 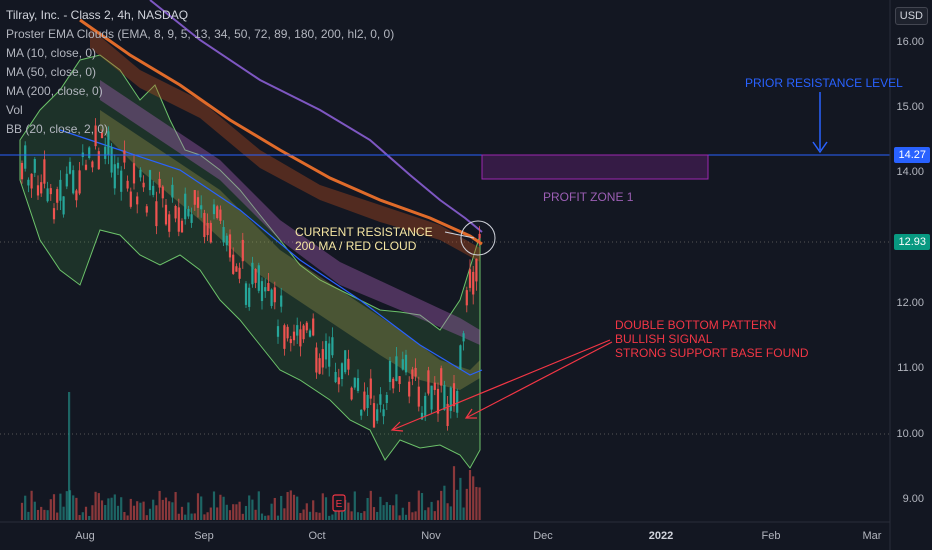 I want to click on profit-zone-box, so click(x=595, y=167).